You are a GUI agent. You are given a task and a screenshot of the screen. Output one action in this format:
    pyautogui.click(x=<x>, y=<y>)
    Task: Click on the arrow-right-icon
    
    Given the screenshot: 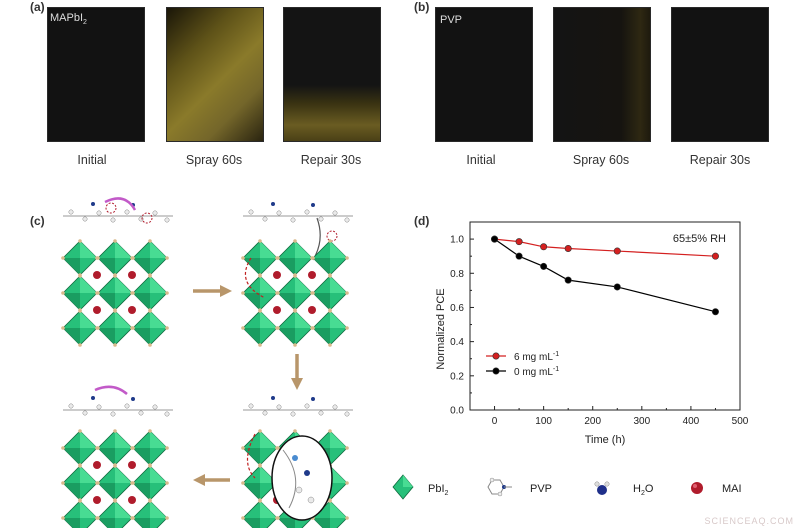 What is the action you would take?
    pyautogui.click(x=226, y=291)
    